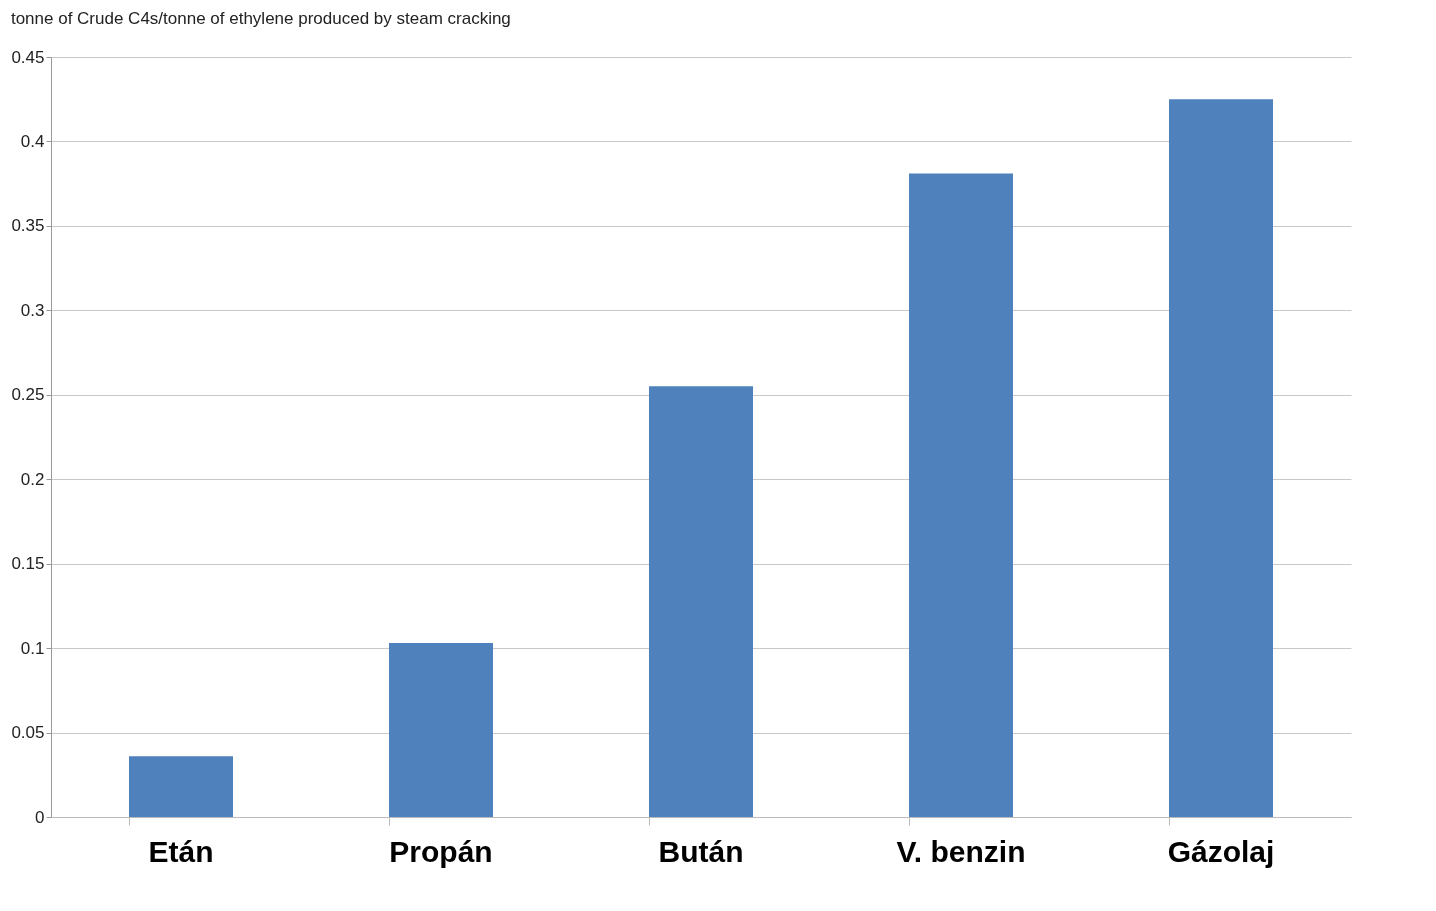  I want to click on y-tick-label: 0.15, so click(28, 564).